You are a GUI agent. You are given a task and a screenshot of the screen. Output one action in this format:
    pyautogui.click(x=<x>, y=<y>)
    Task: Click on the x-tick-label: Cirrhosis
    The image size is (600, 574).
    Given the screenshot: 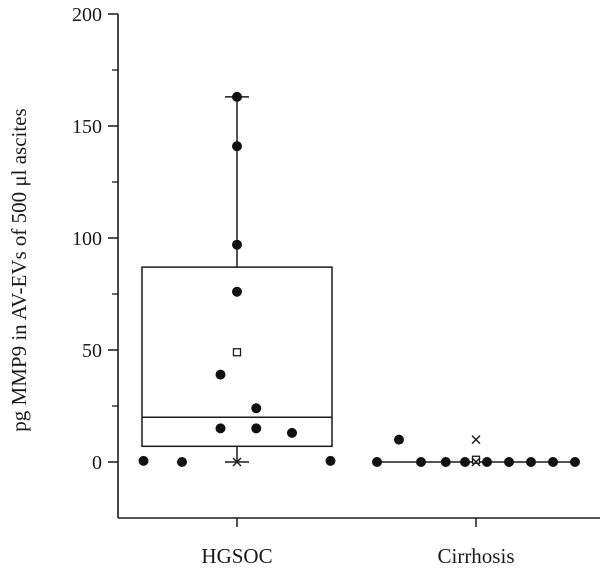 What is the action you would take?
    pyautogui.click(x=475, y=556)
    